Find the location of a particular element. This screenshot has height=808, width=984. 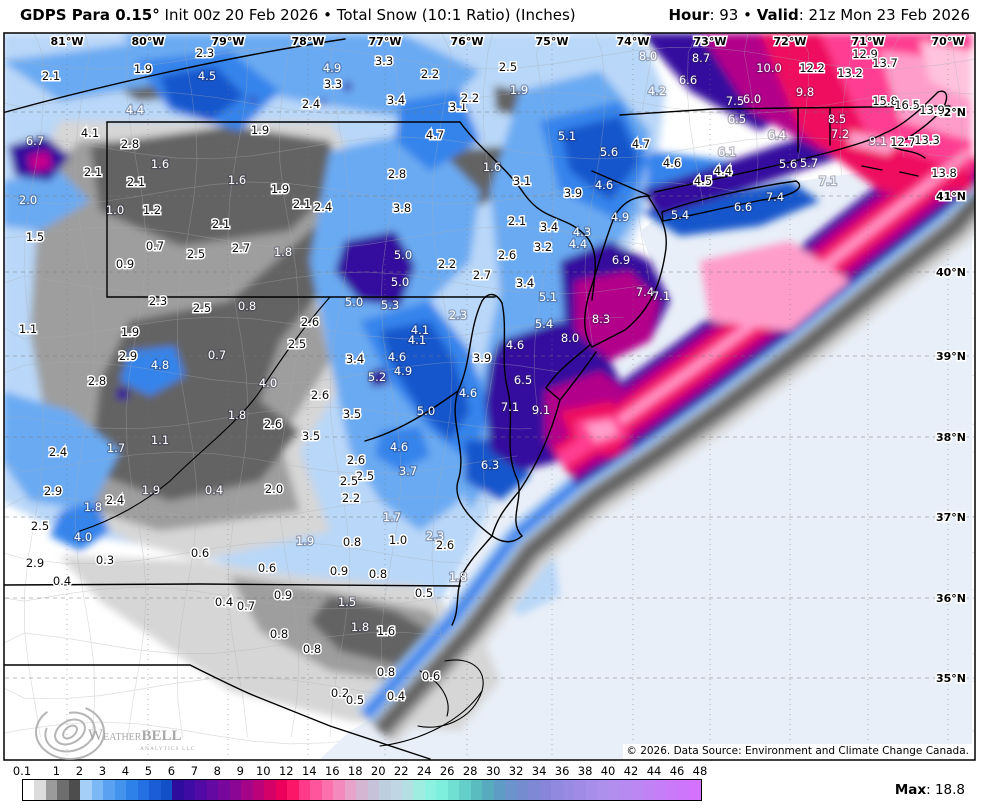

svg-text: 38°N is located at coordinates (951, 437).